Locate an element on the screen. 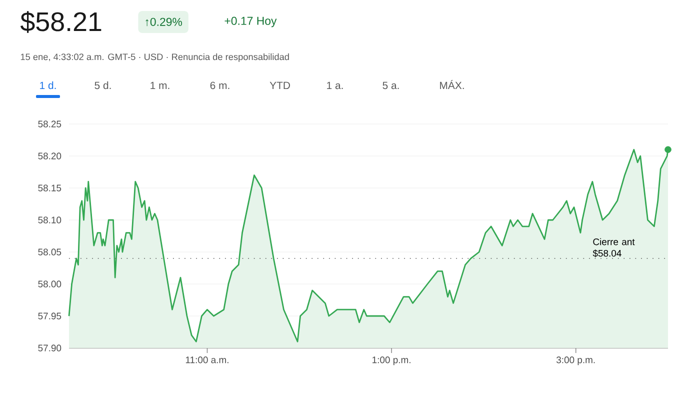  x-tick-label: 1:00 p.m. is located at coordinates (391, 361).